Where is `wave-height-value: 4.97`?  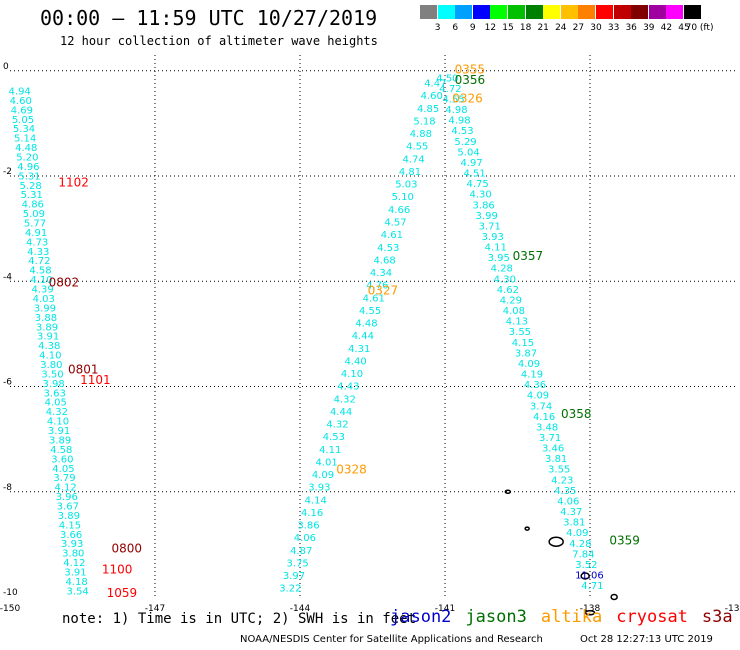 wave-height-value: 4.97 is located at coordinates (471, 163).